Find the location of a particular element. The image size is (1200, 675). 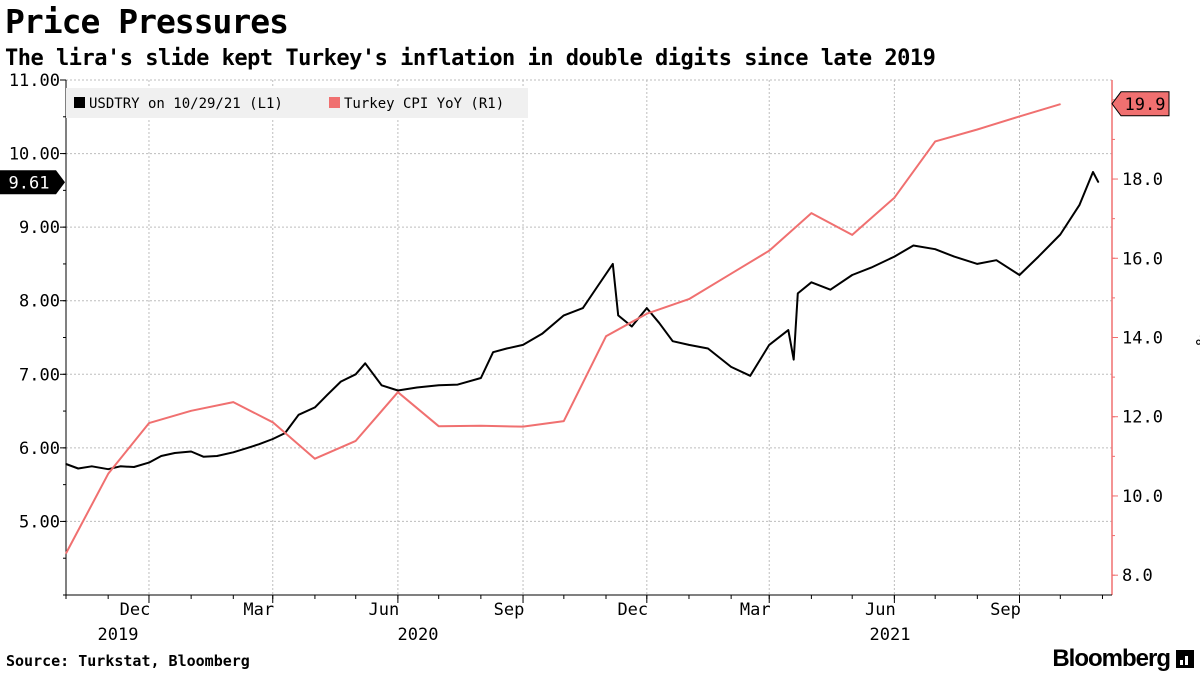

left-tick-label: 5.00 is located at coordinates (39, 522).